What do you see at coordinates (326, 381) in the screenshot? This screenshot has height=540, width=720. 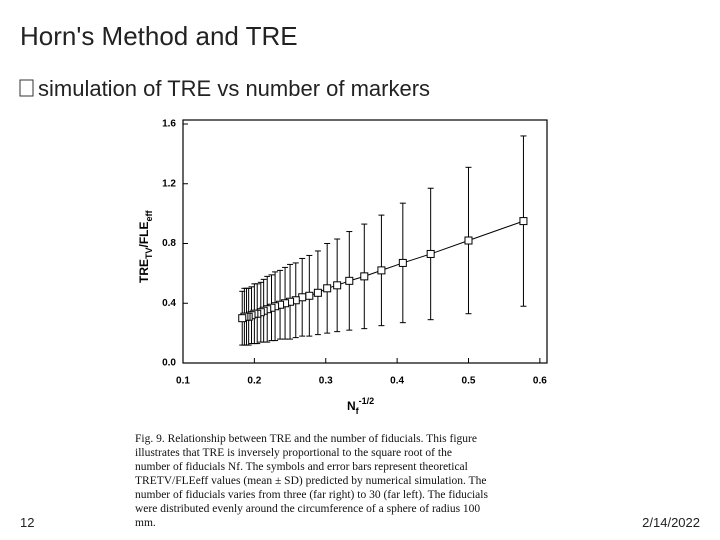 I see `x-tick-label: 0.3` at bounding box center [326, 381].